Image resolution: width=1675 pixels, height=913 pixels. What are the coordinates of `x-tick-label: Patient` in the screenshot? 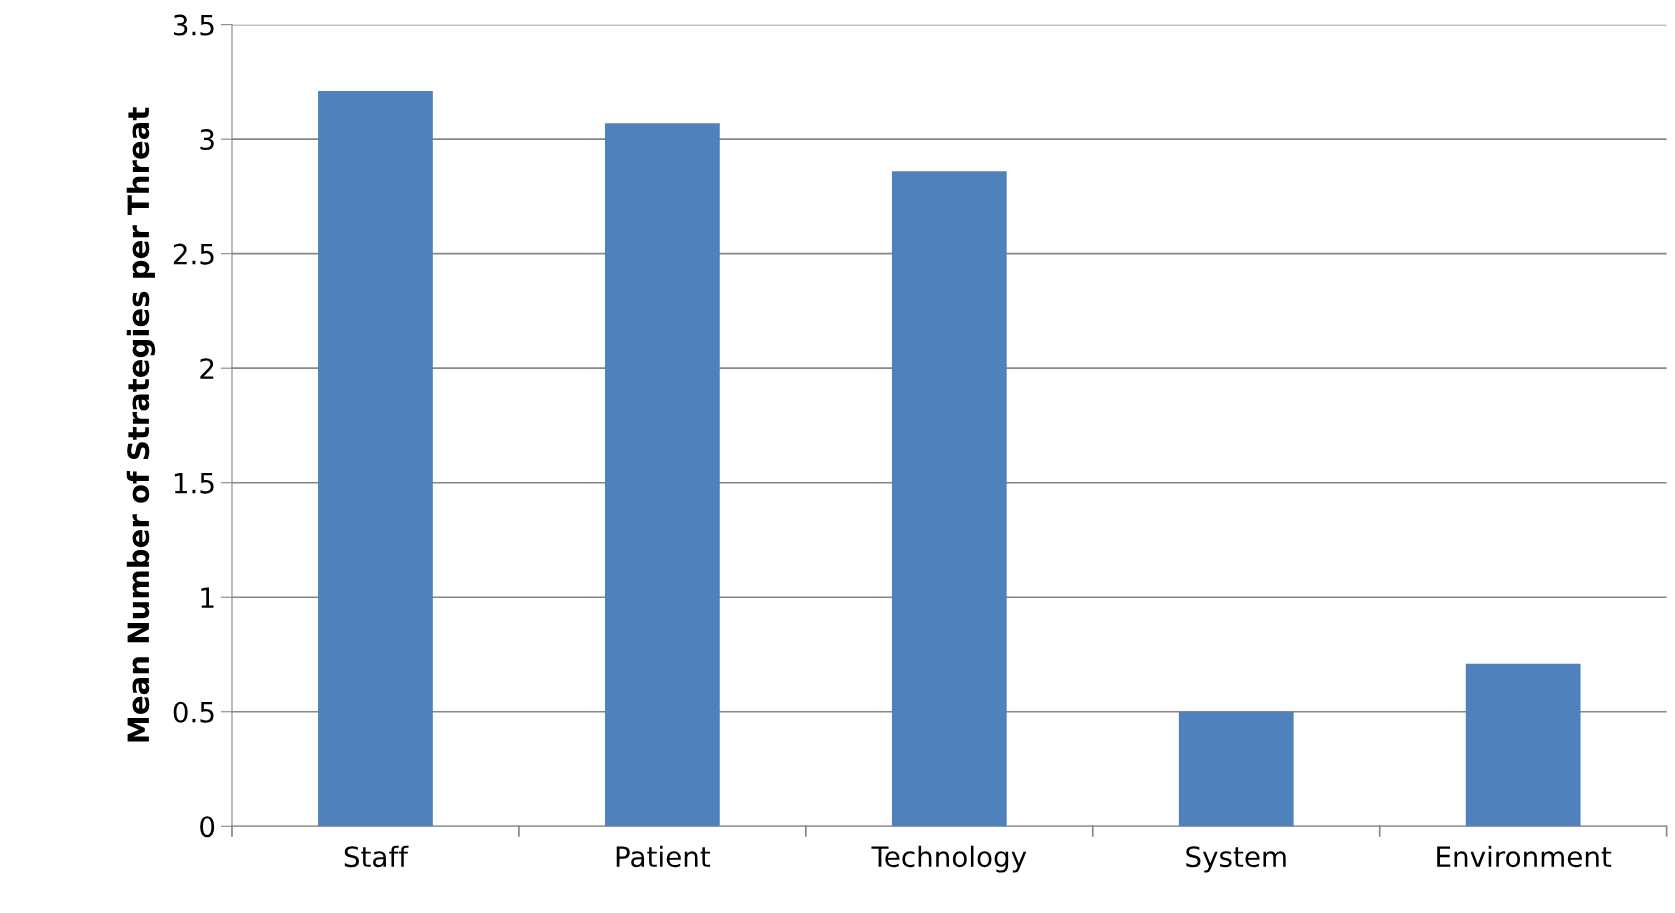 It's located at (663, 856).